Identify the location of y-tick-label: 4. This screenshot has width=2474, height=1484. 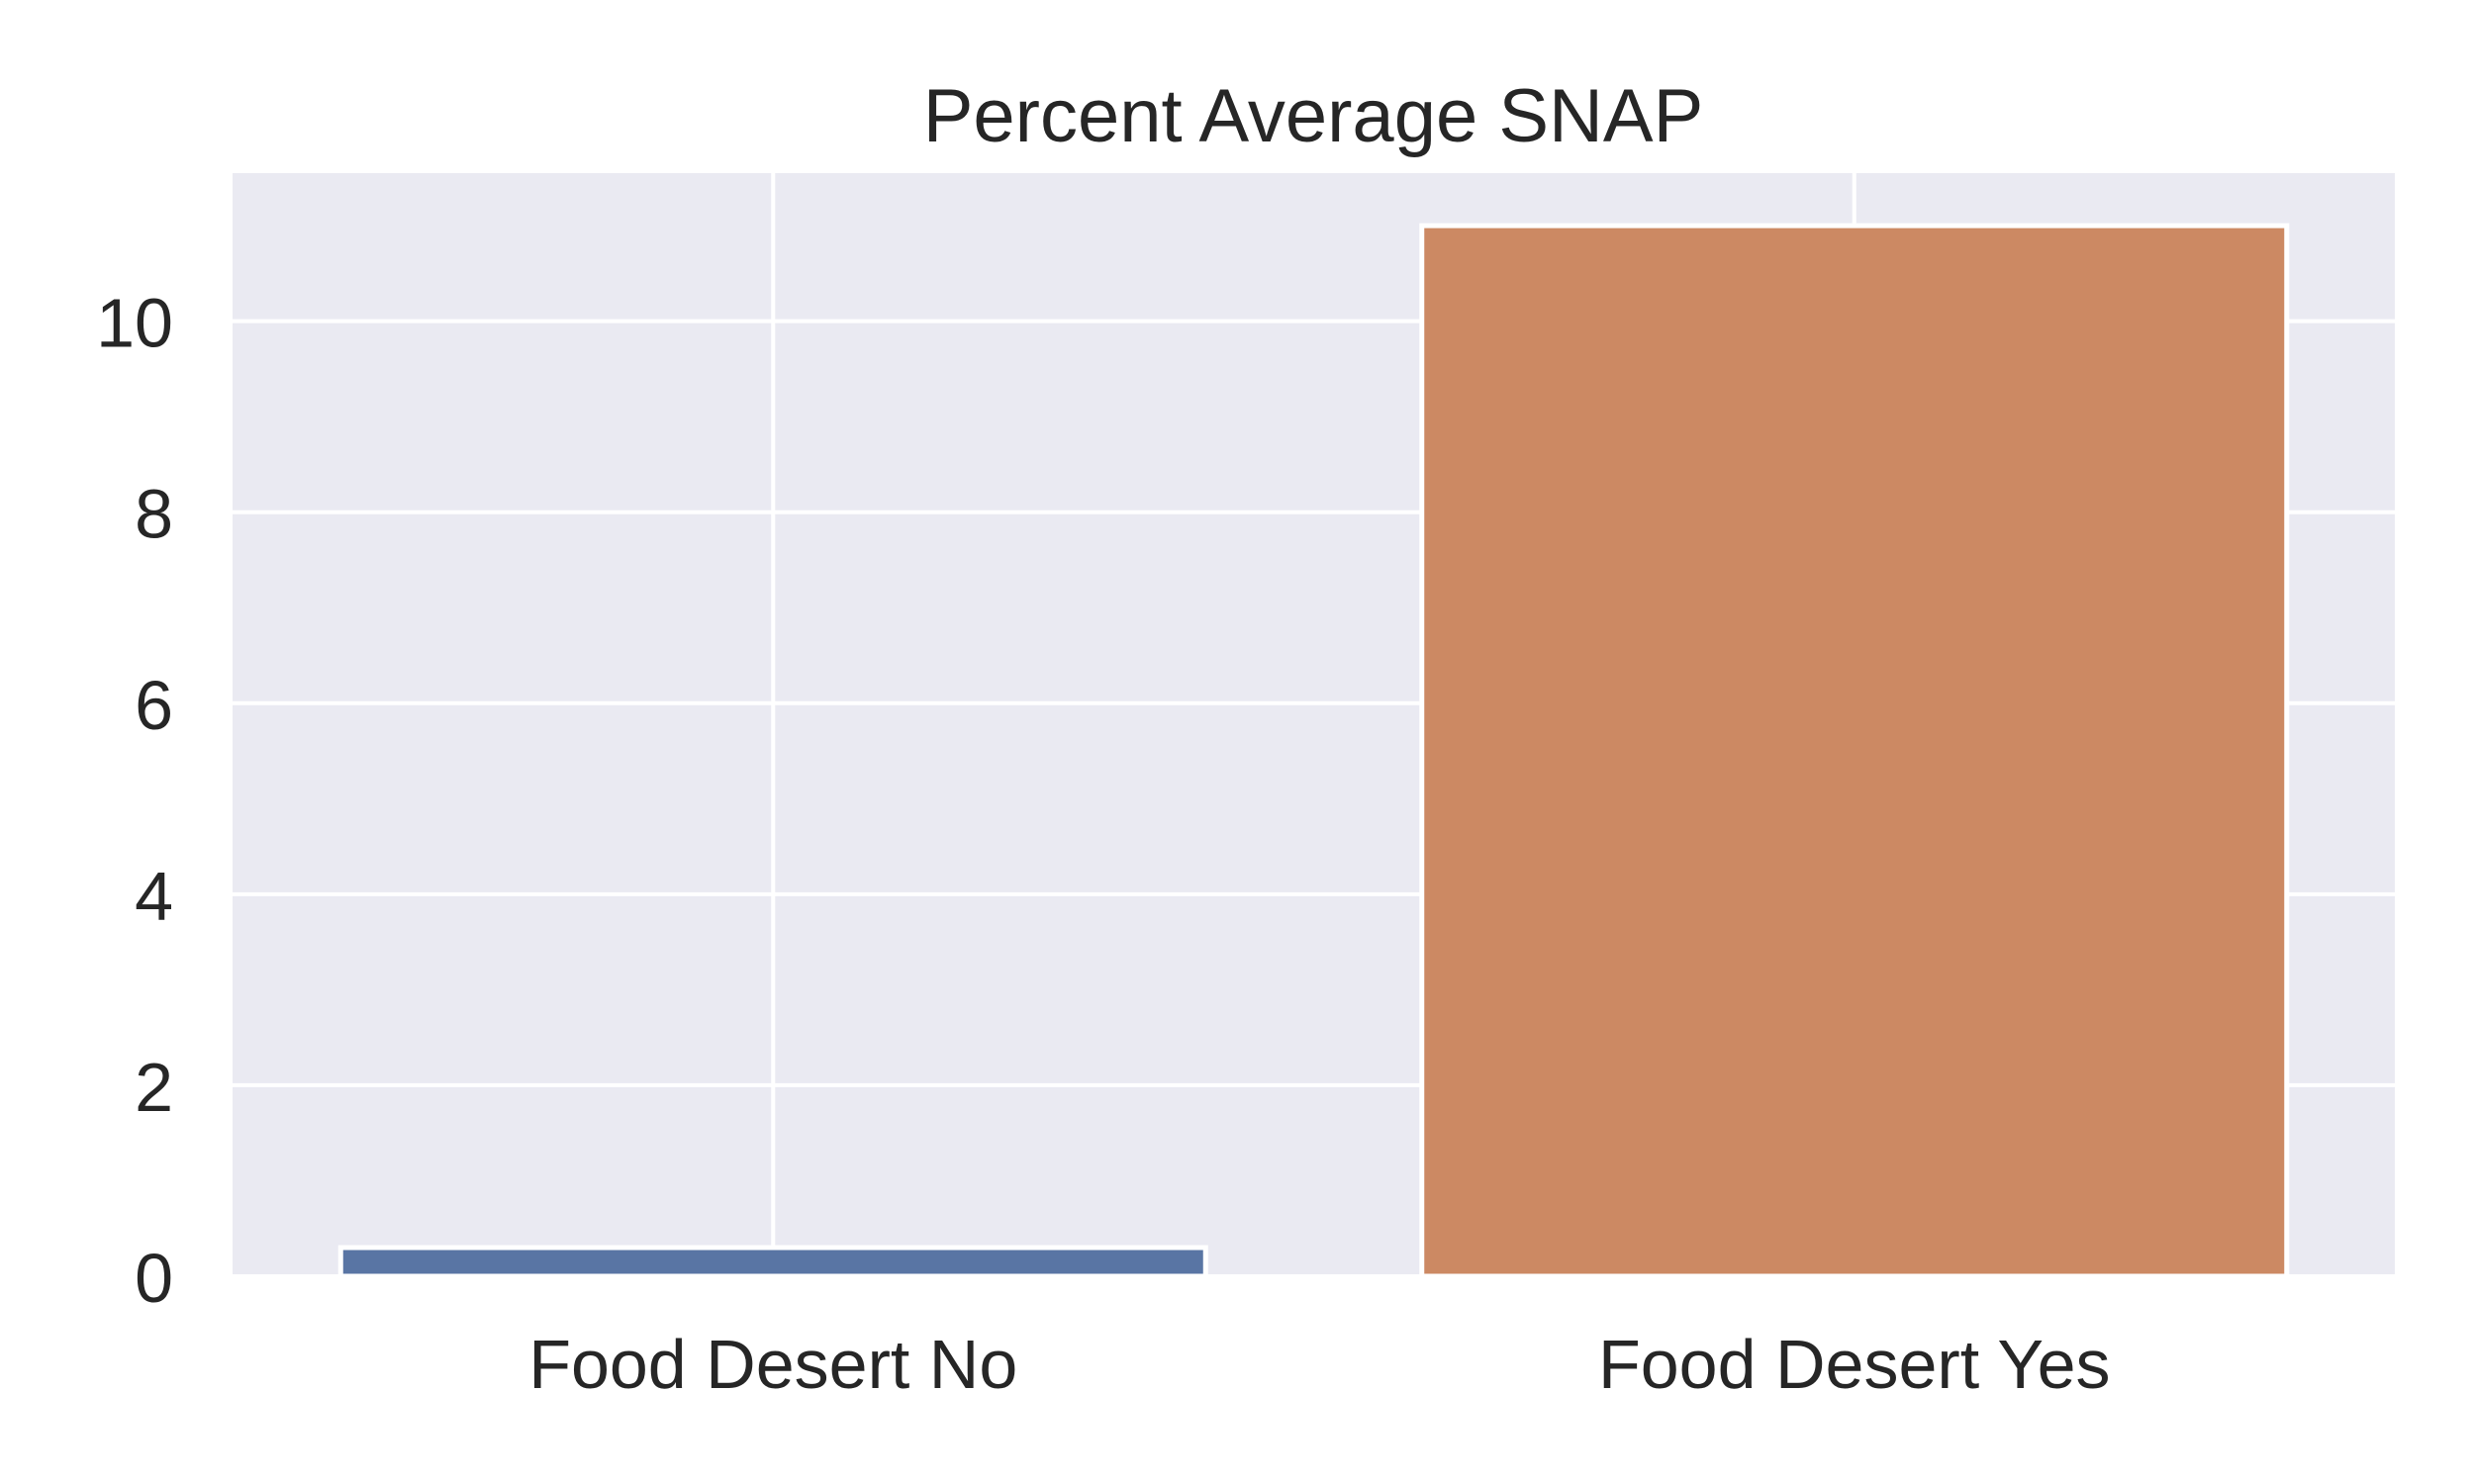
(154, 896).